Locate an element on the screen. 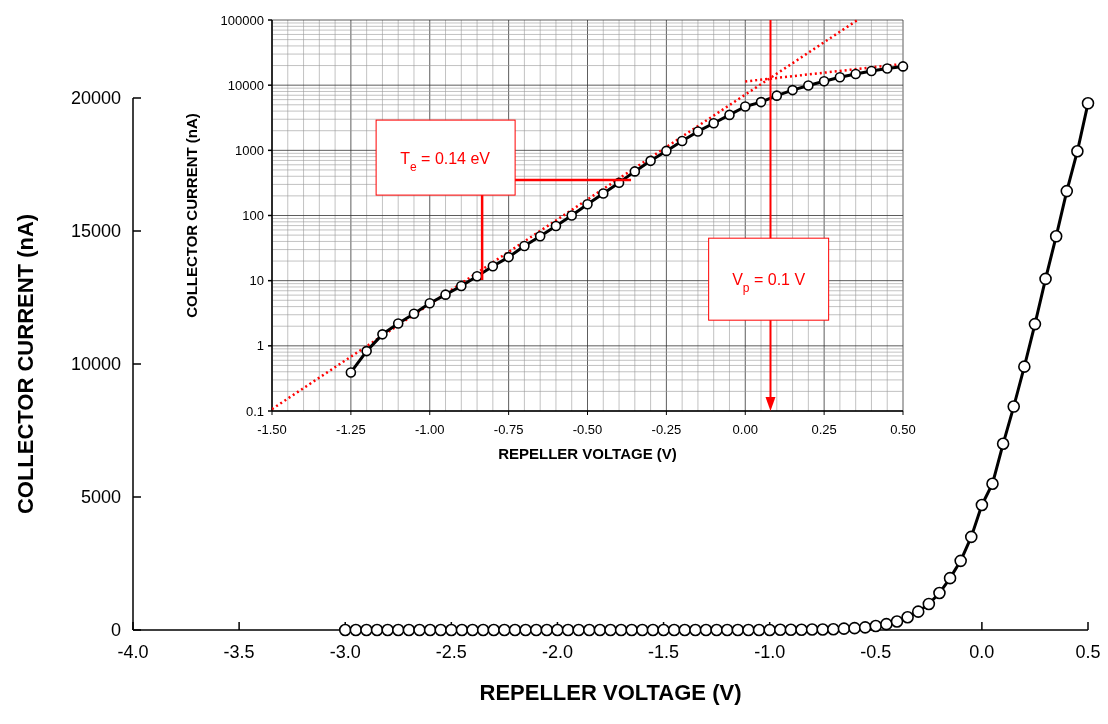  x-tick-label: -1.25 is located at coordinates (351, 429).